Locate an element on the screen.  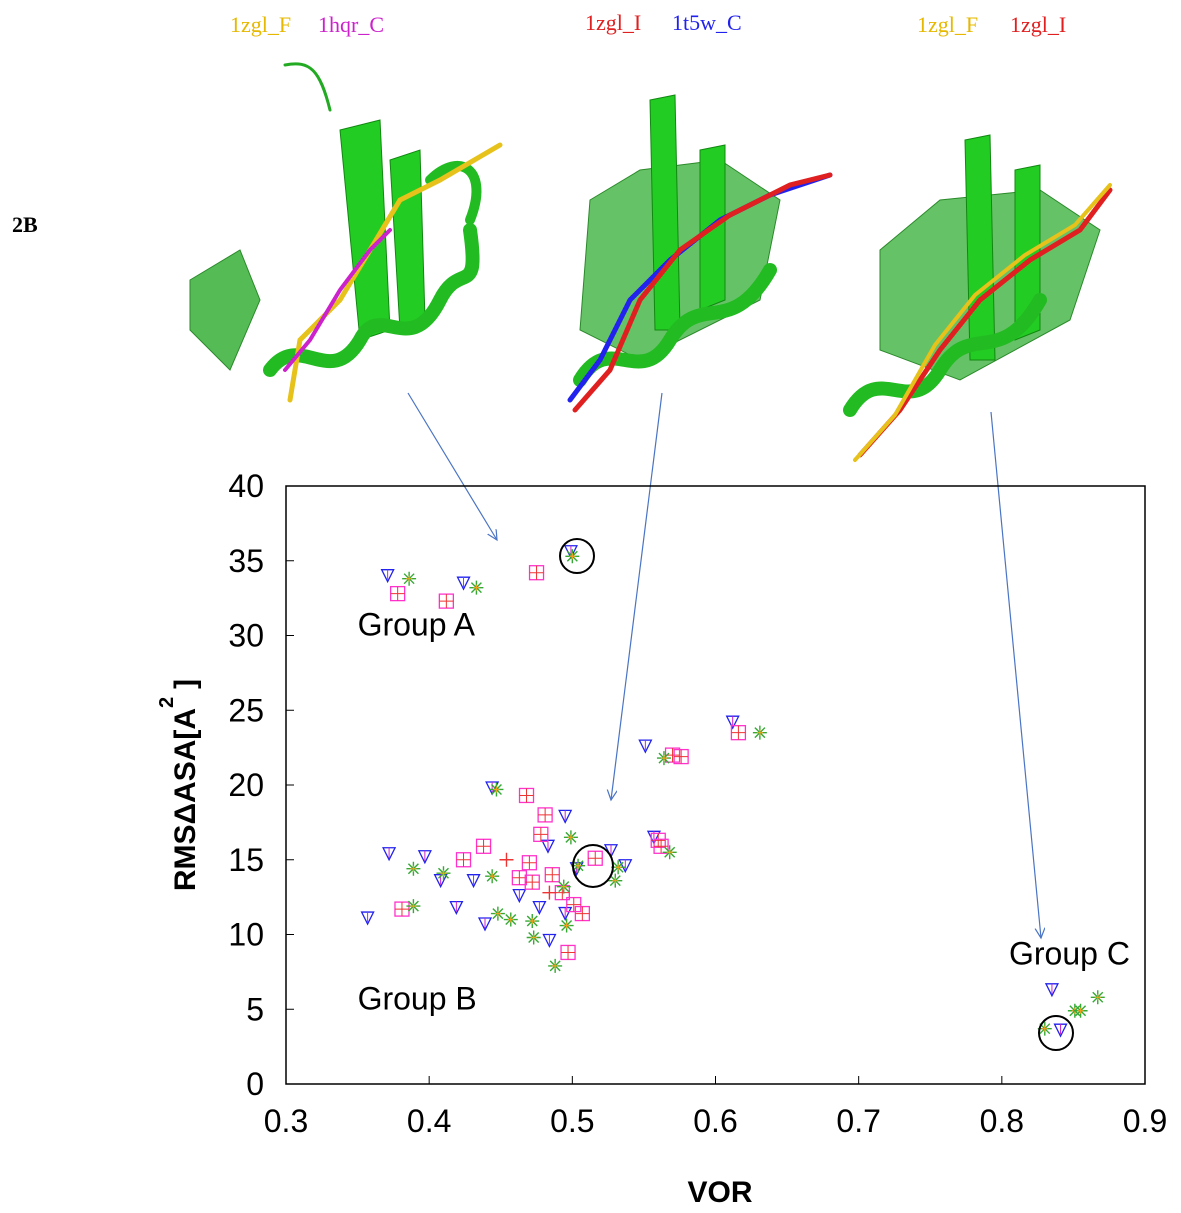
y-axis-label-part: ] is located at coordinates (185, 684).